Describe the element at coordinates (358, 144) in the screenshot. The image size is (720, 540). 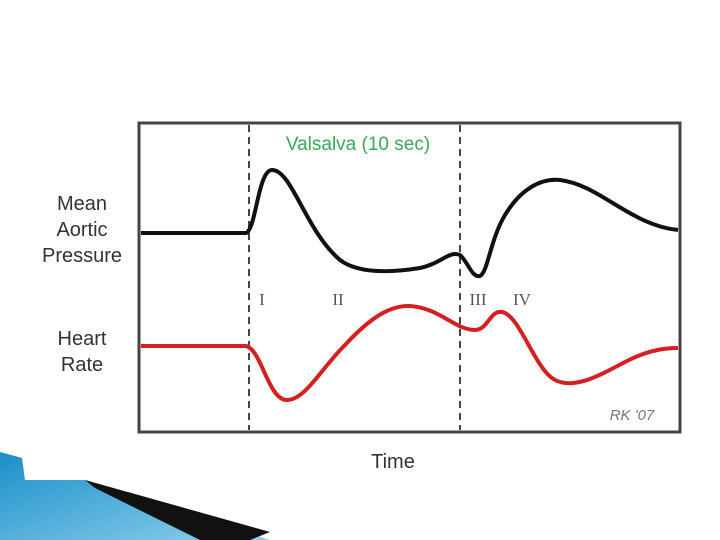
I see `maneuver-label: Valsalva (10 sec)` at that location.